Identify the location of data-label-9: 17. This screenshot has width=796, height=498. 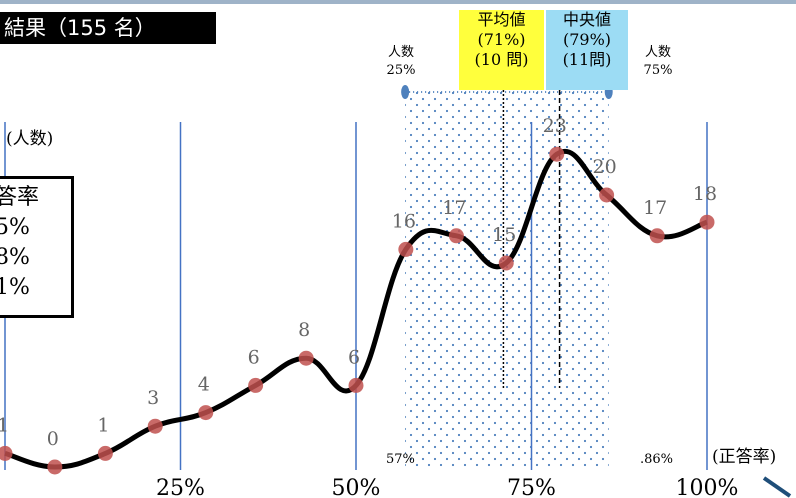
(454, 208).